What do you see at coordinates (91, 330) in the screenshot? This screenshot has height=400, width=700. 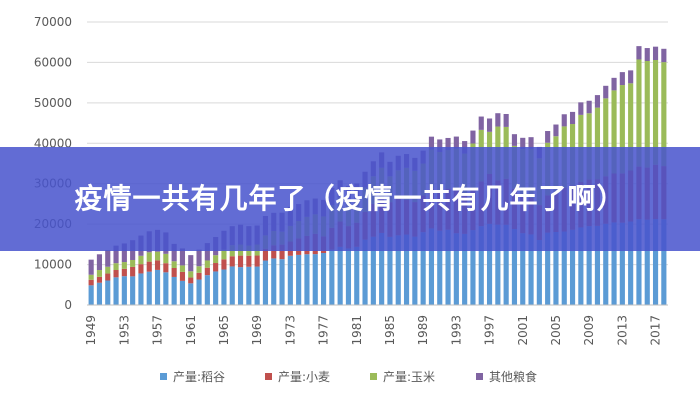 I see `x-tick-label: 1949` at bounding box center [91, 330].